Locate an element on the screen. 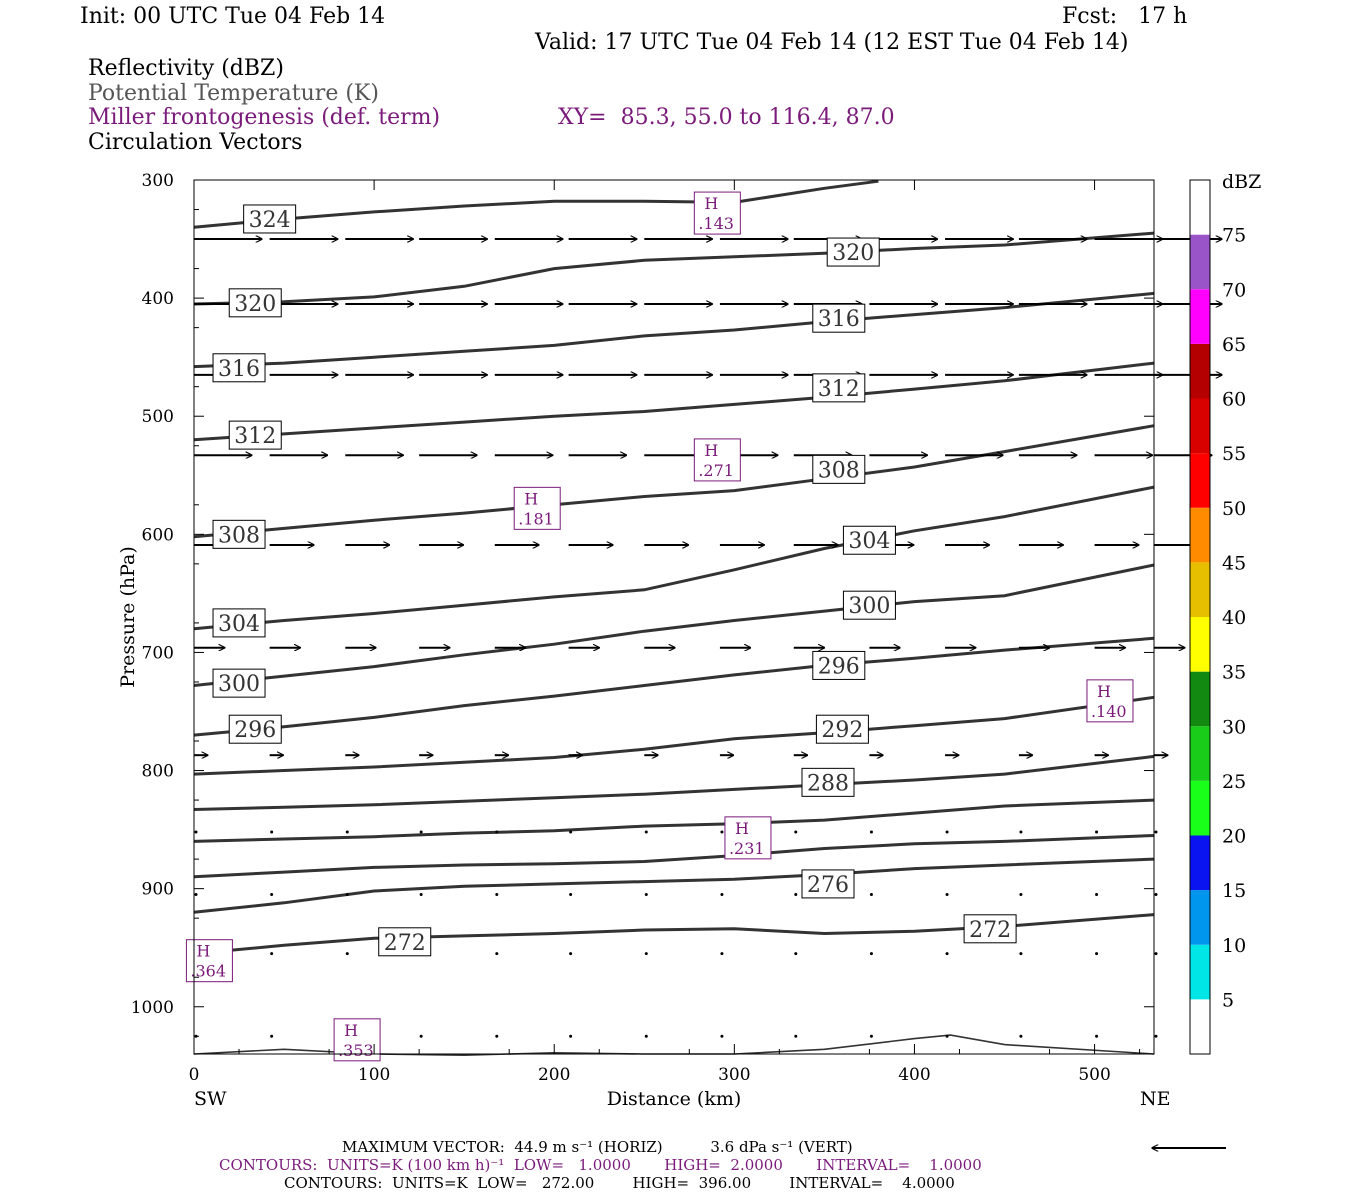  colorbar-tick-label: 55 is located at coordinates (1234, 454).